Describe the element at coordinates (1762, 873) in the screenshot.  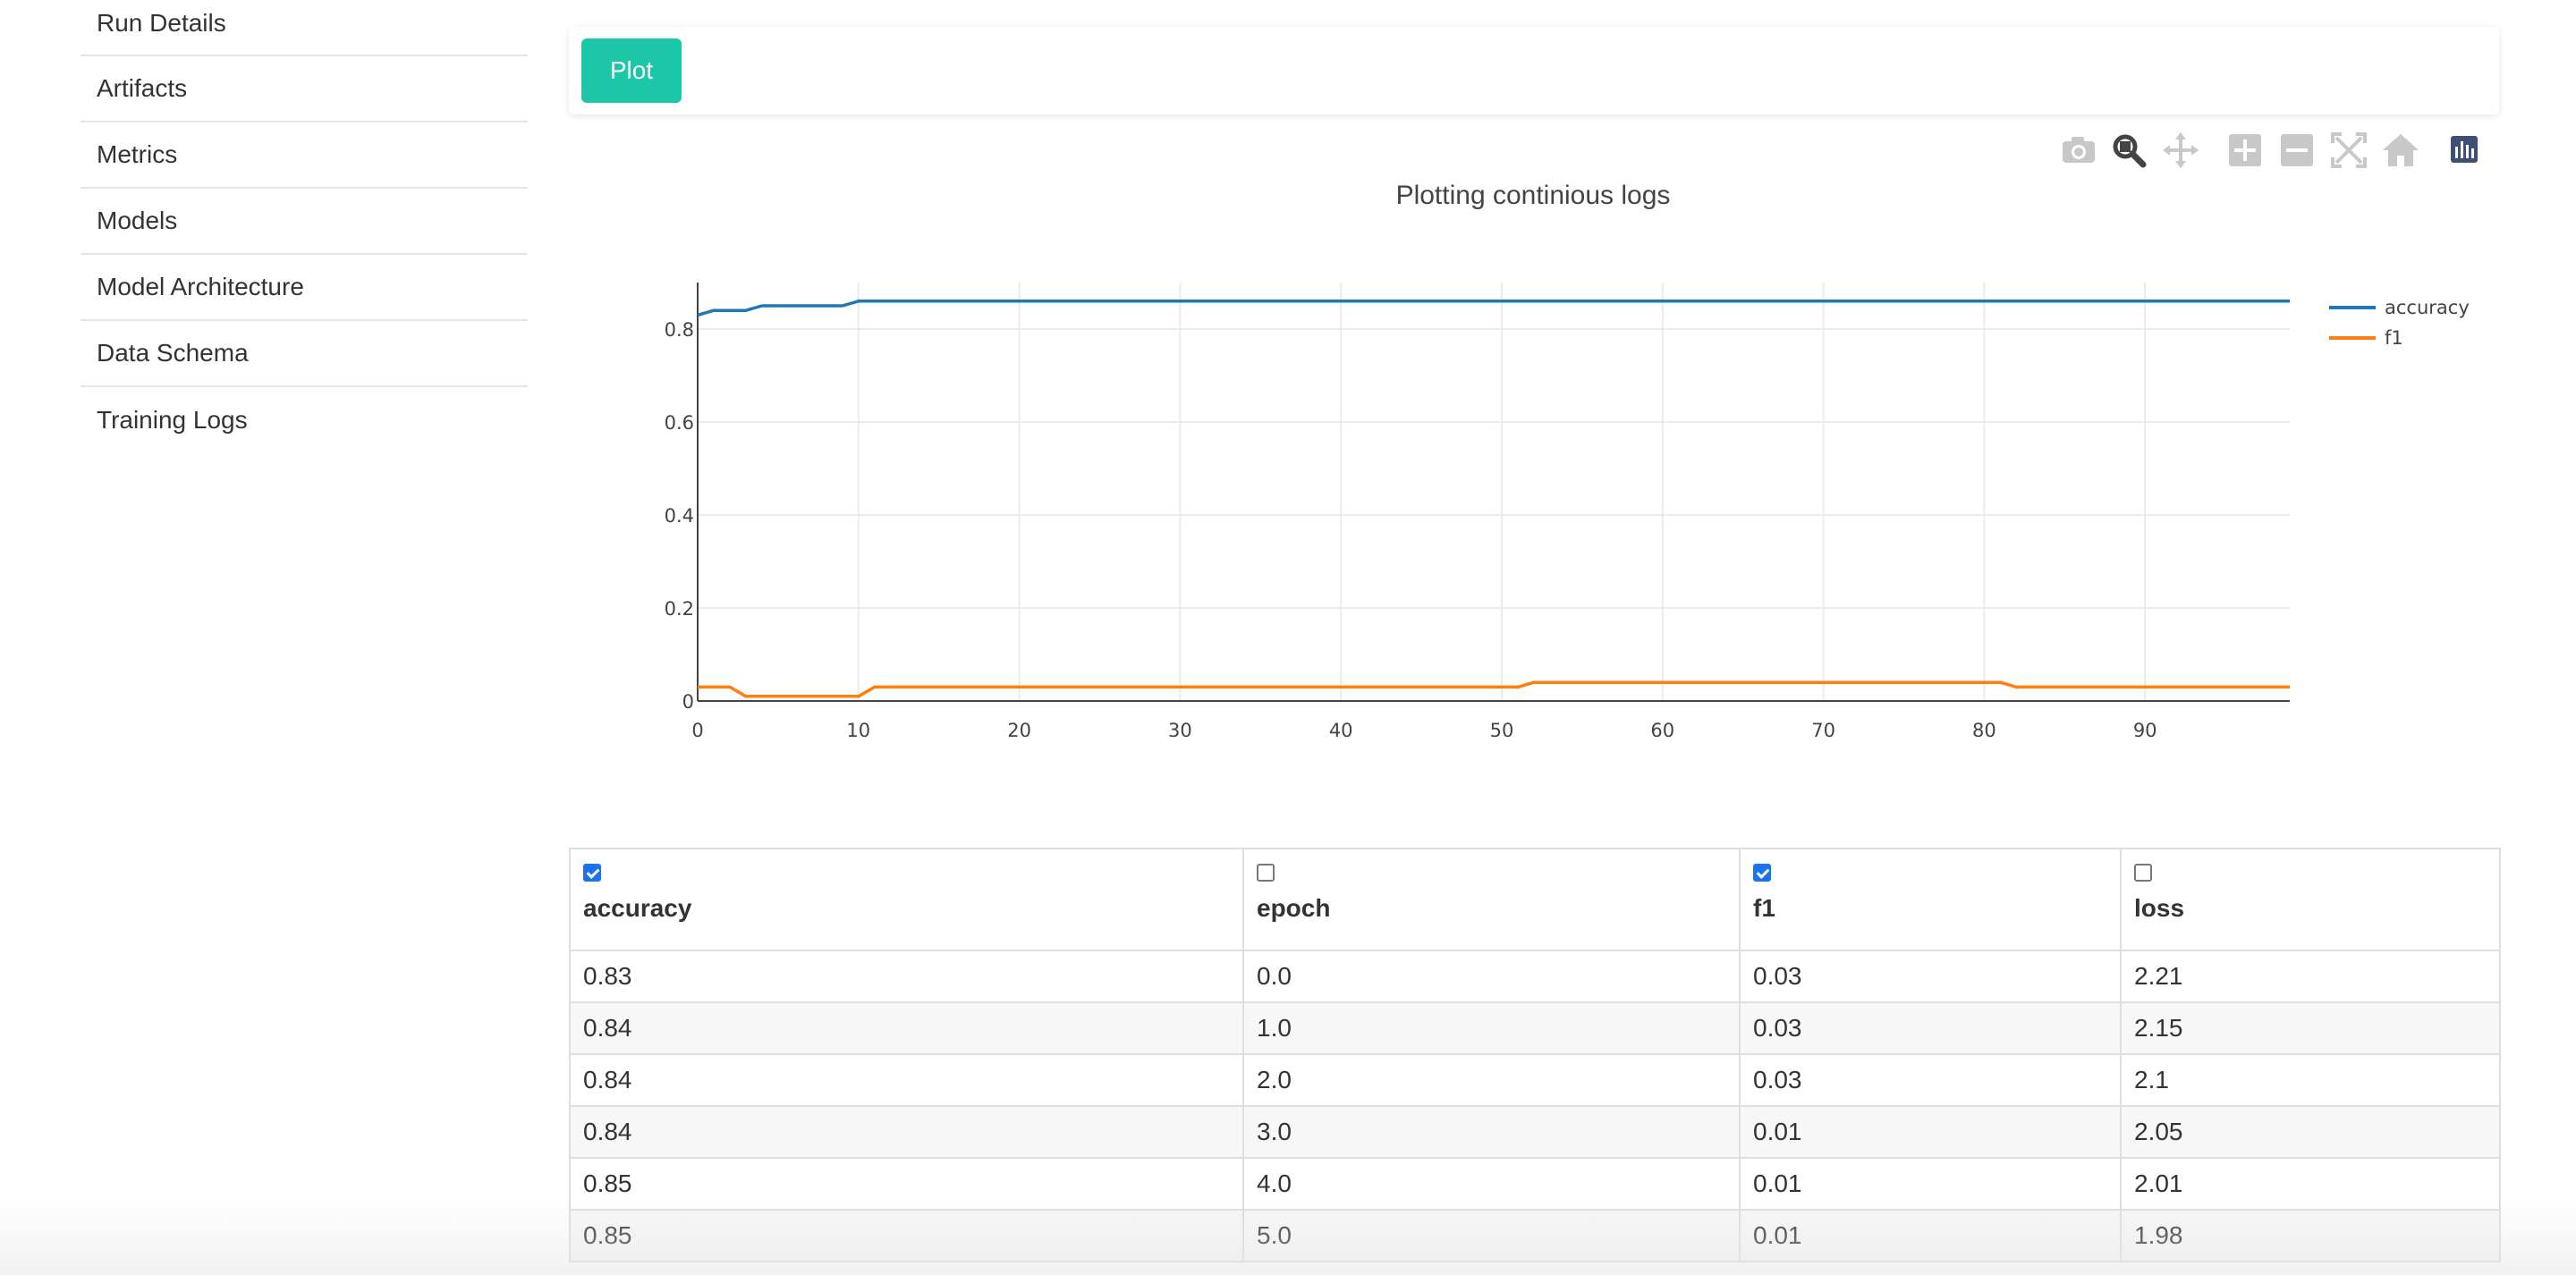
I see `column-checkbox-f1` at that location.